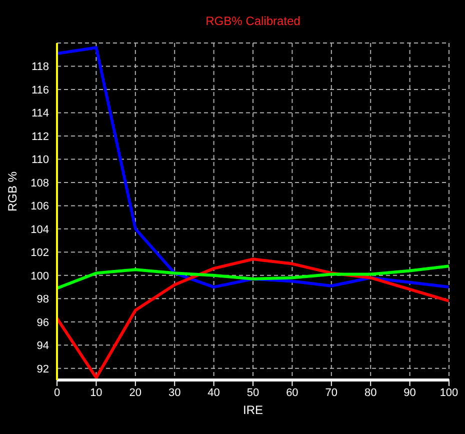 Image resolution: width=465 pixels, height=434 pixels. What do you see at coordinates (42, 369) in the screenshot?
I see `y-tick-label: 92` at bounding box center [42, 369].